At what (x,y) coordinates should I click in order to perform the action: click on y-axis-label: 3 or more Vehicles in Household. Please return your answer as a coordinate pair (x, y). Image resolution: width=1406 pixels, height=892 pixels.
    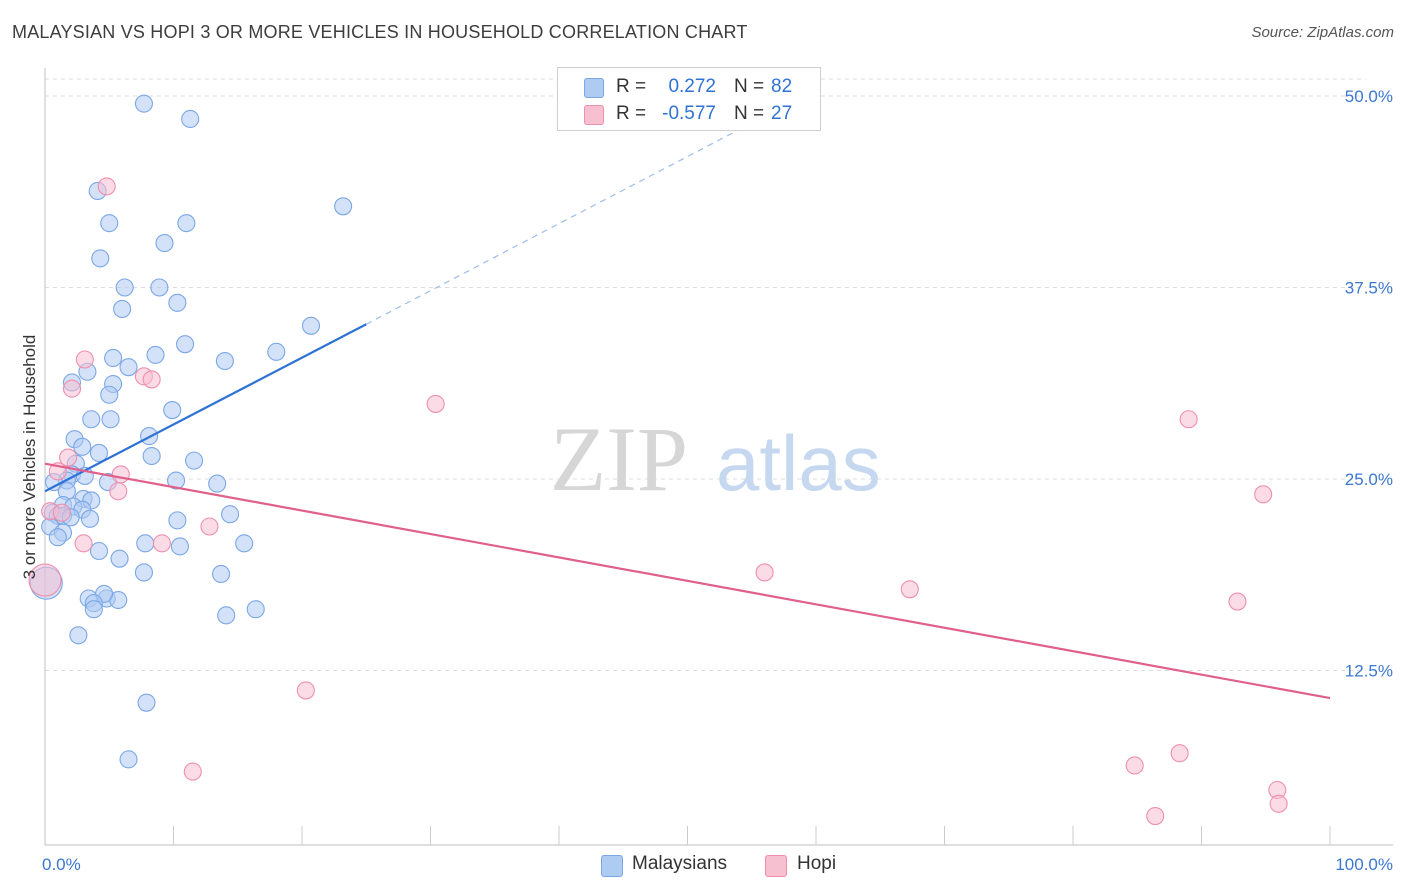
    Looking at the image, I should click on (29, 457).